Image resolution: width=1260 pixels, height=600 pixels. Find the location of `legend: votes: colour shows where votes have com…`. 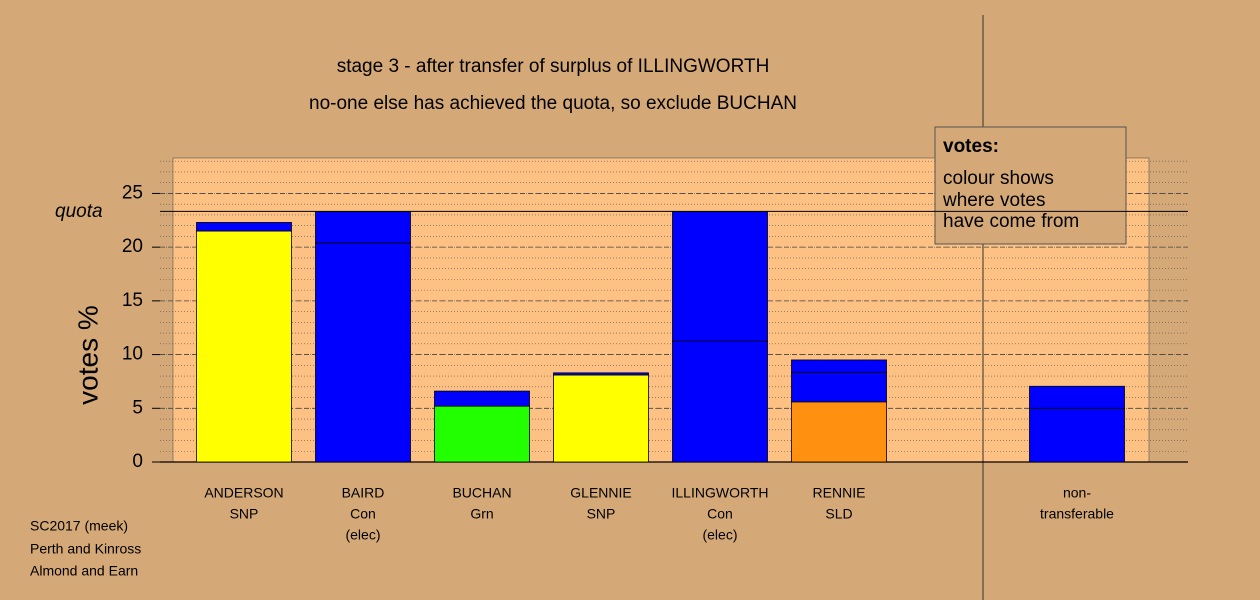

legend: votes: colour shows where votes have com… is located at coordinates (1030, 185).